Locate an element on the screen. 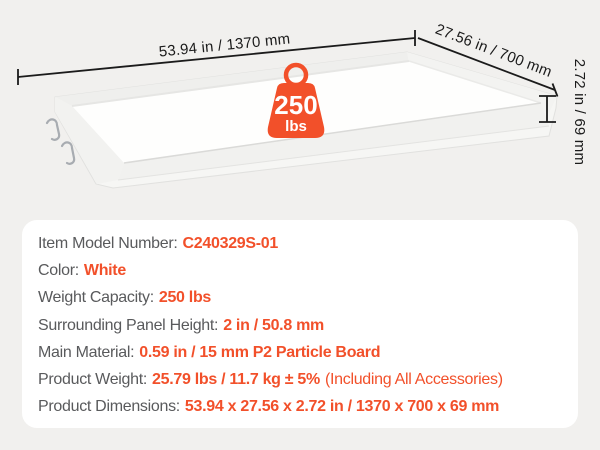  spec-row-weight-capacity: Weight Capacity: 250 lbs is located at coordinates (300, 297).